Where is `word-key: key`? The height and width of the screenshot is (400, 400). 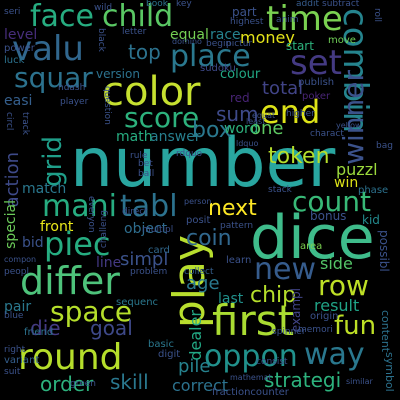
word-key: key is located at coordinates (184, 4).